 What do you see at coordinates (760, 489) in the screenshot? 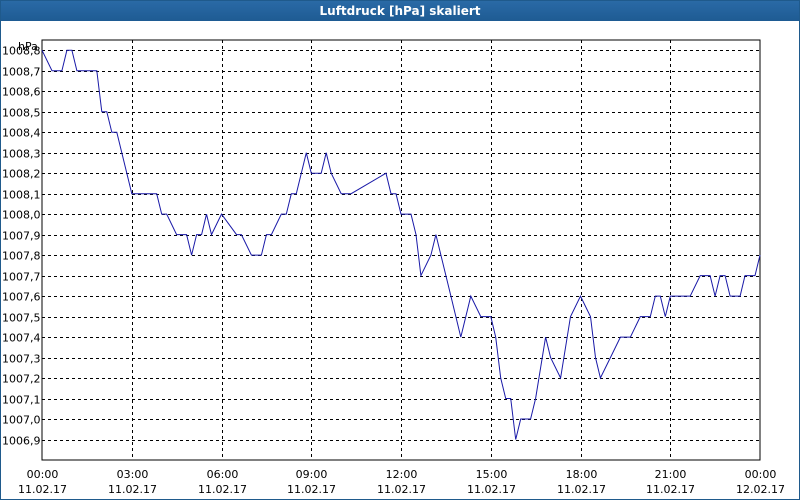
I see `x-tick-date: 12.02.17` at bounding box center [760, 489].